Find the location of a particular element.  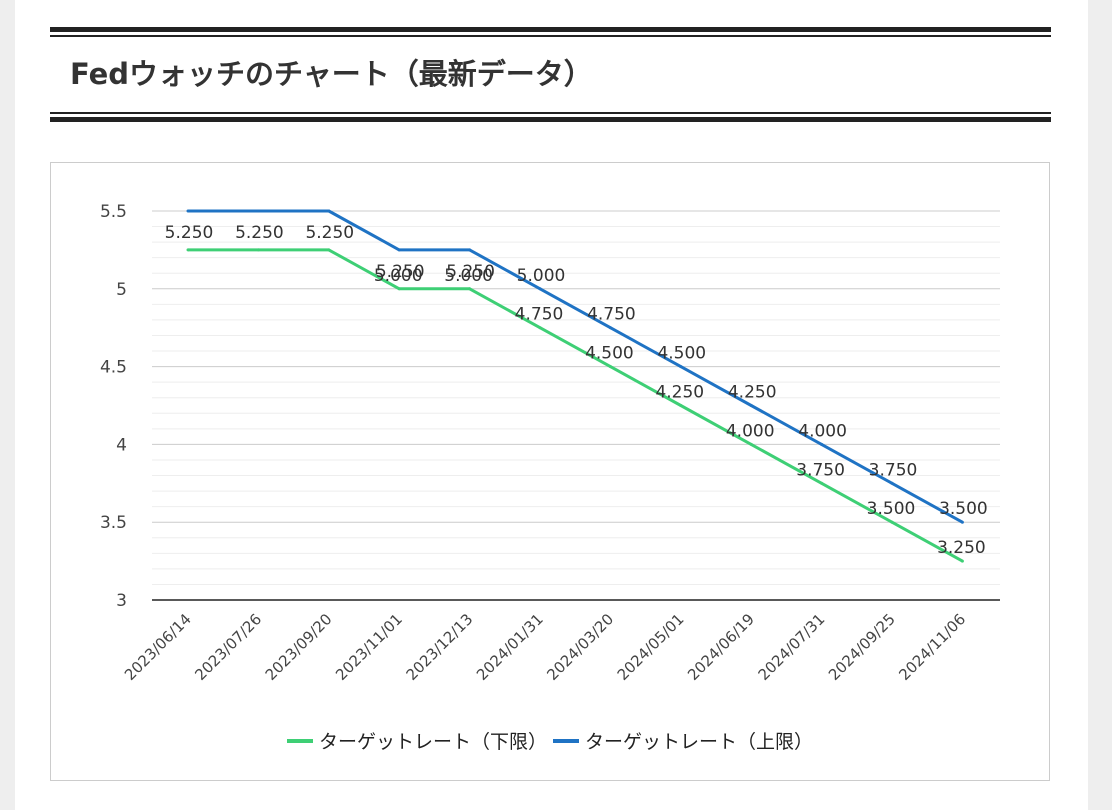

data-label-lower: 4.500 is located at coordinates (609, 354).